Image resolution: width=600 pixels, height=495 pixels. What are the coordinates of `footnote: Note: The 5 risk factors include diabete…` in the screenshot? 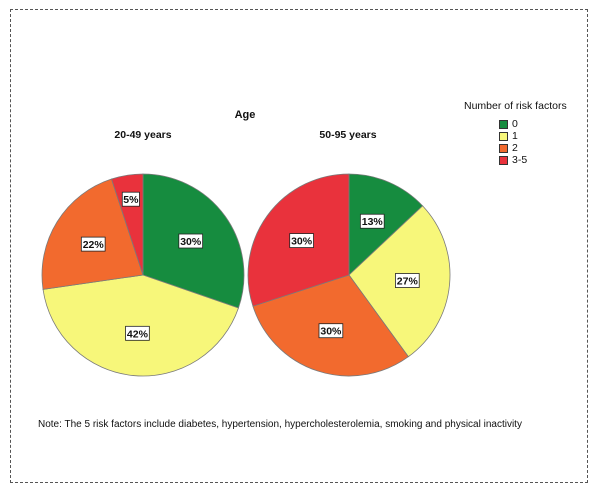 It's located at (280, 424).